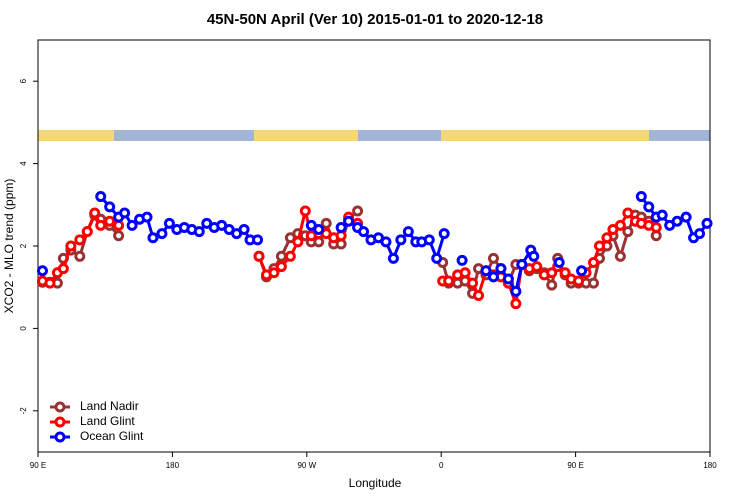 This screenshot has height=500, width=750. Describe the element at coordinates (107, 421) in the screenshot. I see `legend-label: Land Glint` at that location.